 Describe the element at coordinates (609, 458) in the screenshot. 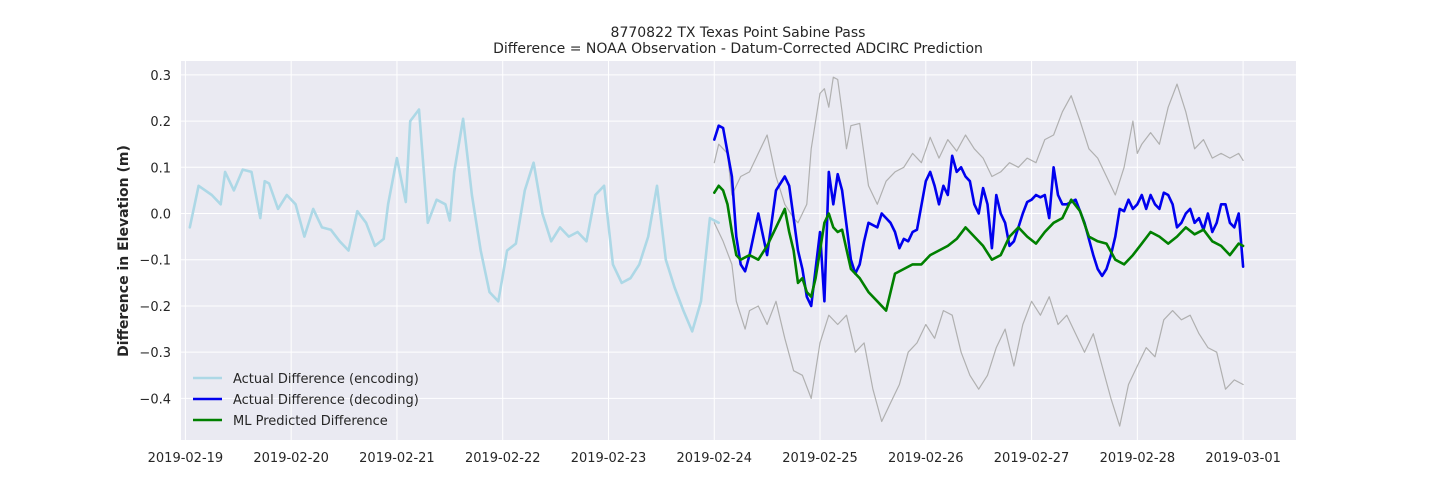

I see `x-tick-label: 2019-02-23` at that location.